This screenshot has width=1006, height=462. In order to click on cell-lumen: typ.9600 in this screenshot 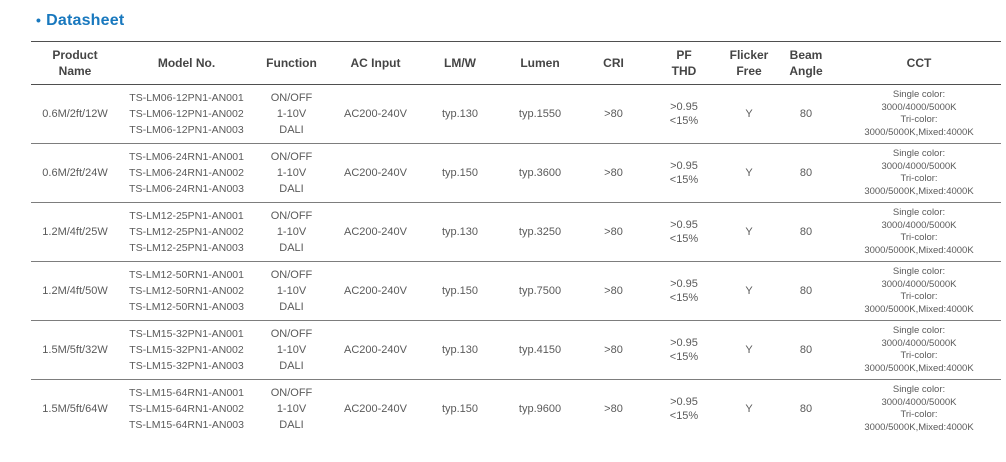, I will do `click(540, 409)`.